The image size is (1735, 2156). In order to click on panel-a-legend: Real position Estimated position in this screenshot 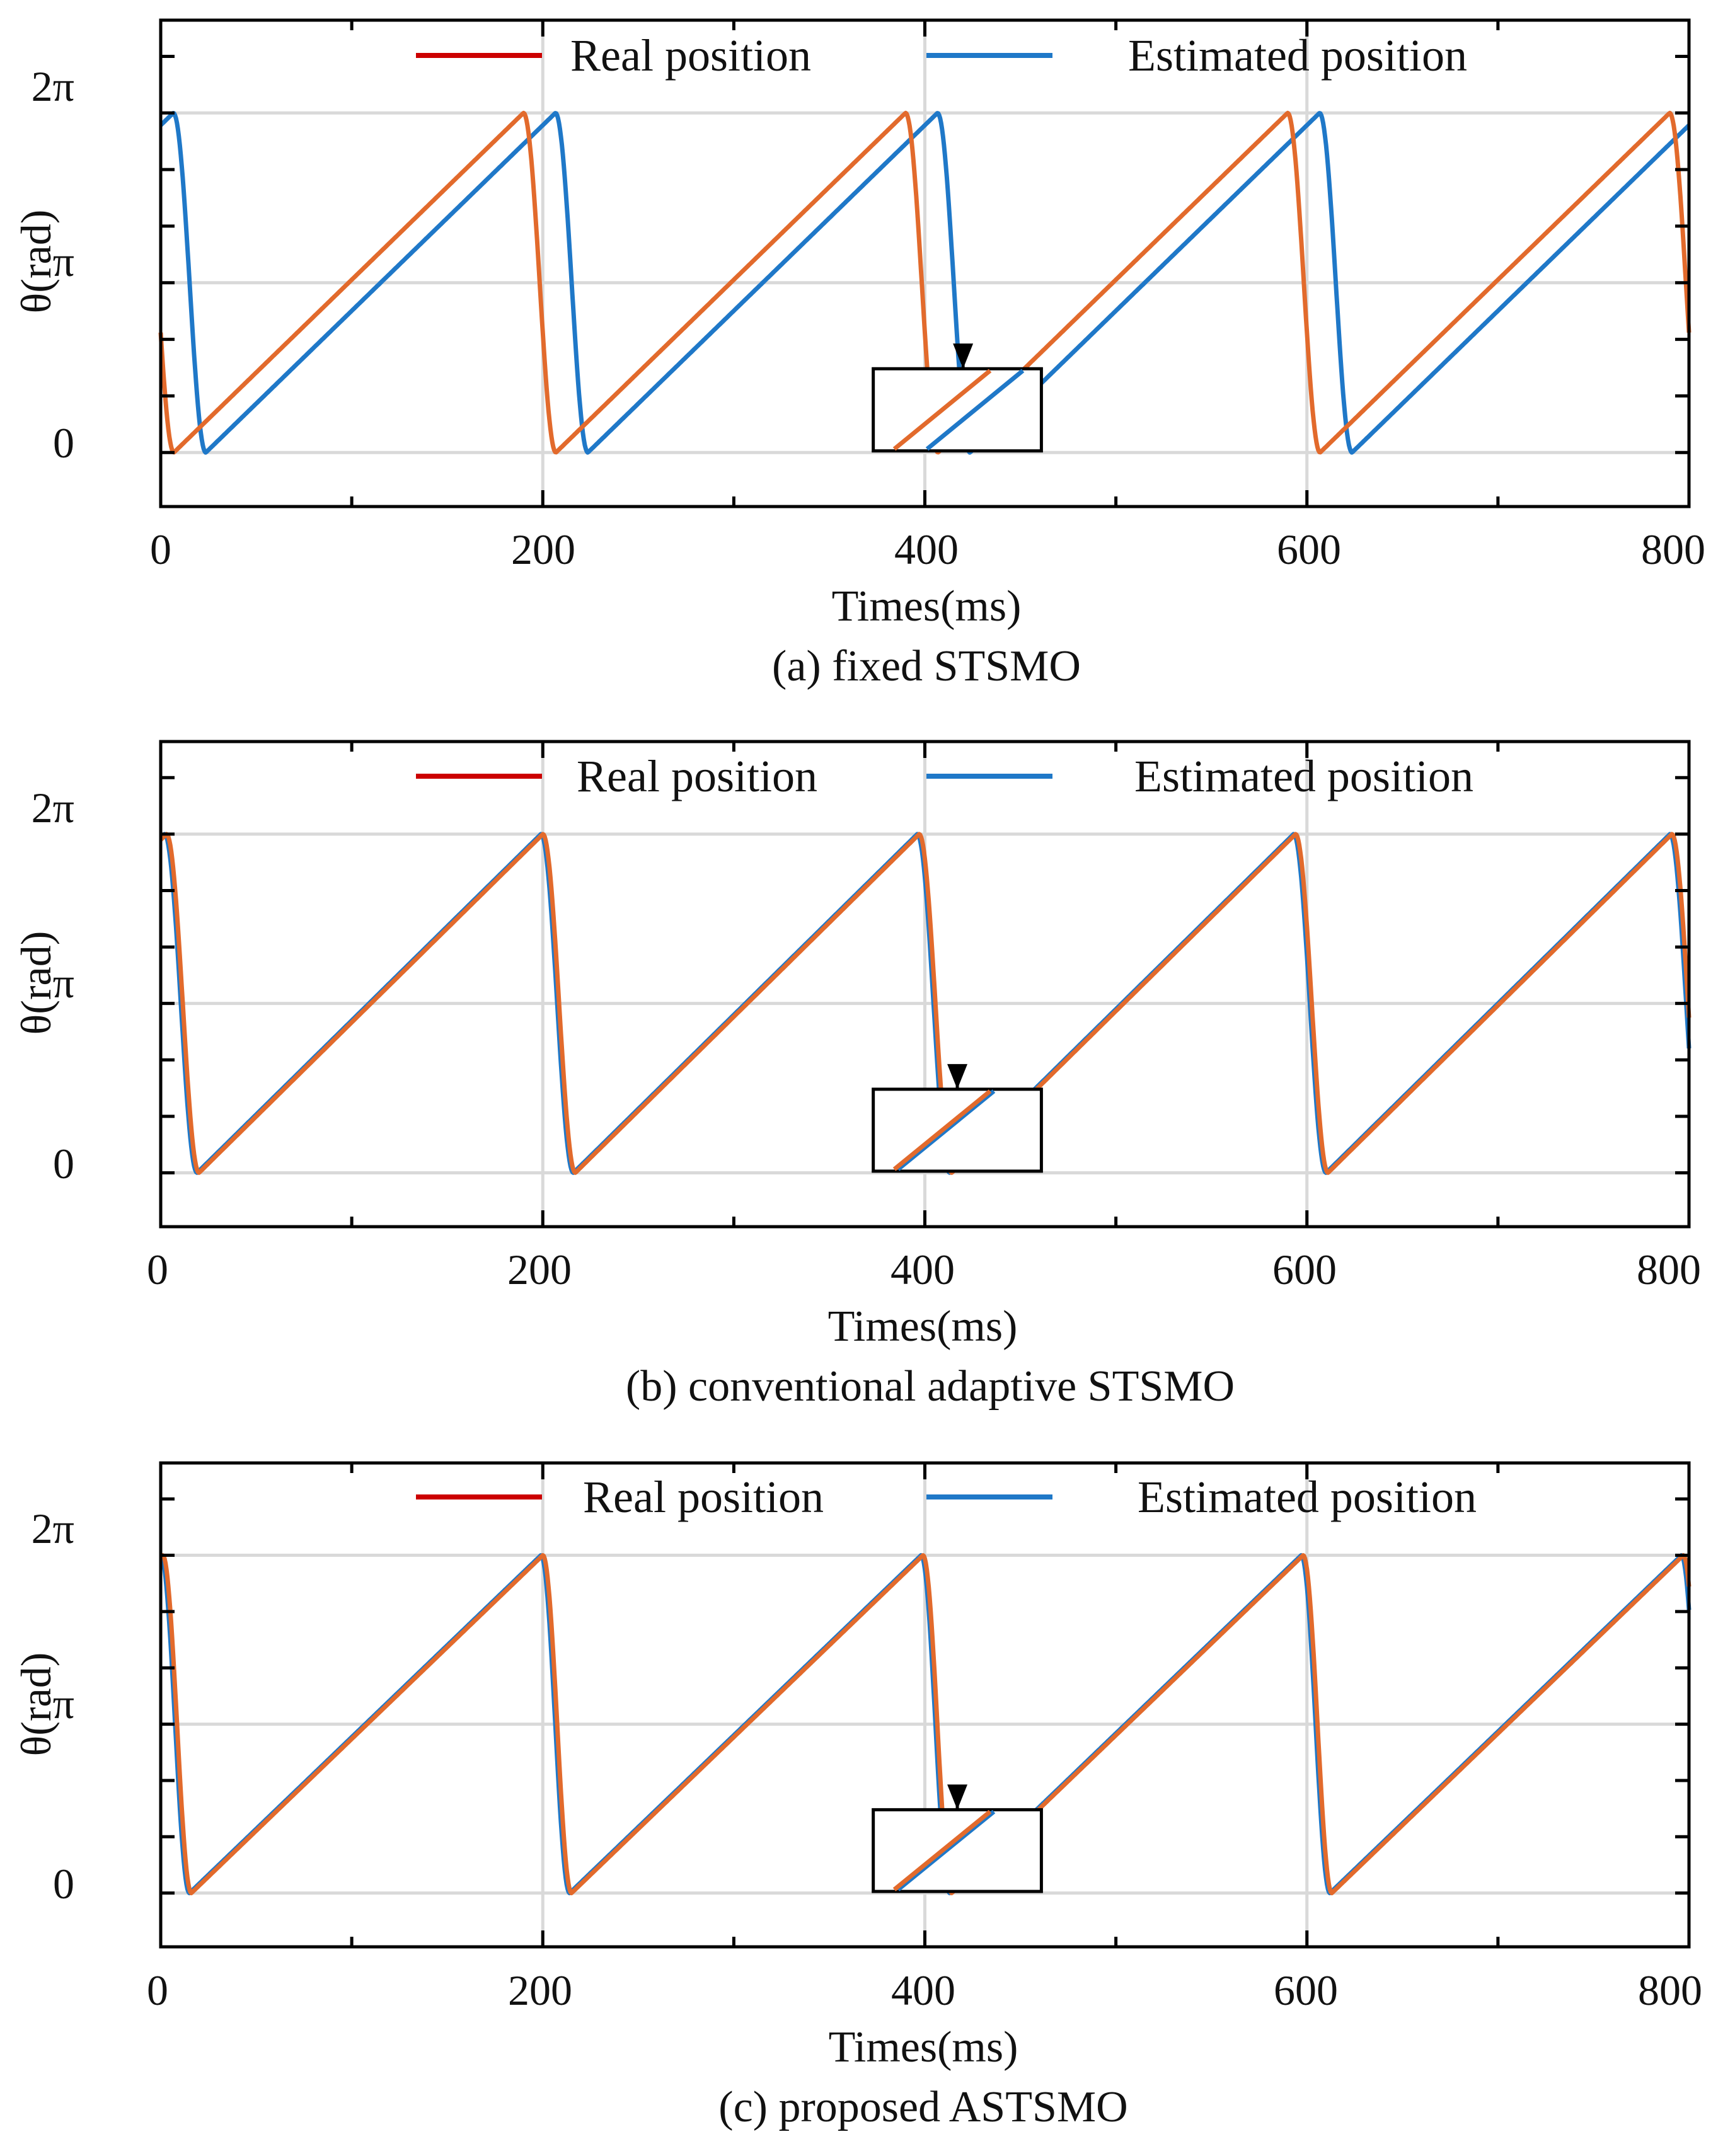, I will do `click(941, 56)`.